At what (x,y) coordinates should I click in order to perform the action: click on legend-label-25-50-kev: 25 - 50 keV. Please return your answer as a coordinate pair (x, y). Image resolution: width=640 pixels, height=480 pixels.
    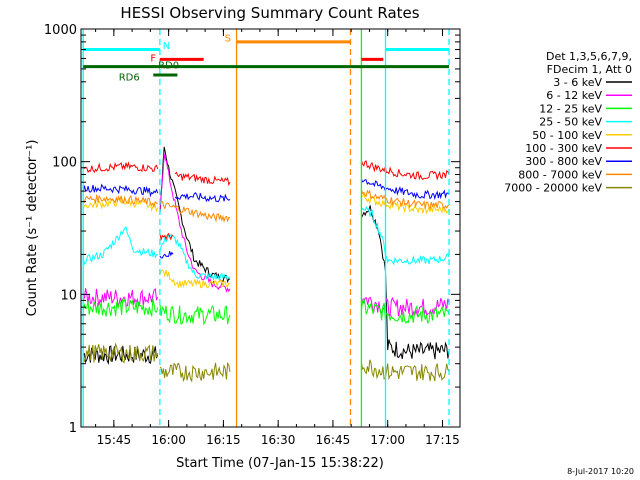
    Looking at the image, I should click on (570, 122).